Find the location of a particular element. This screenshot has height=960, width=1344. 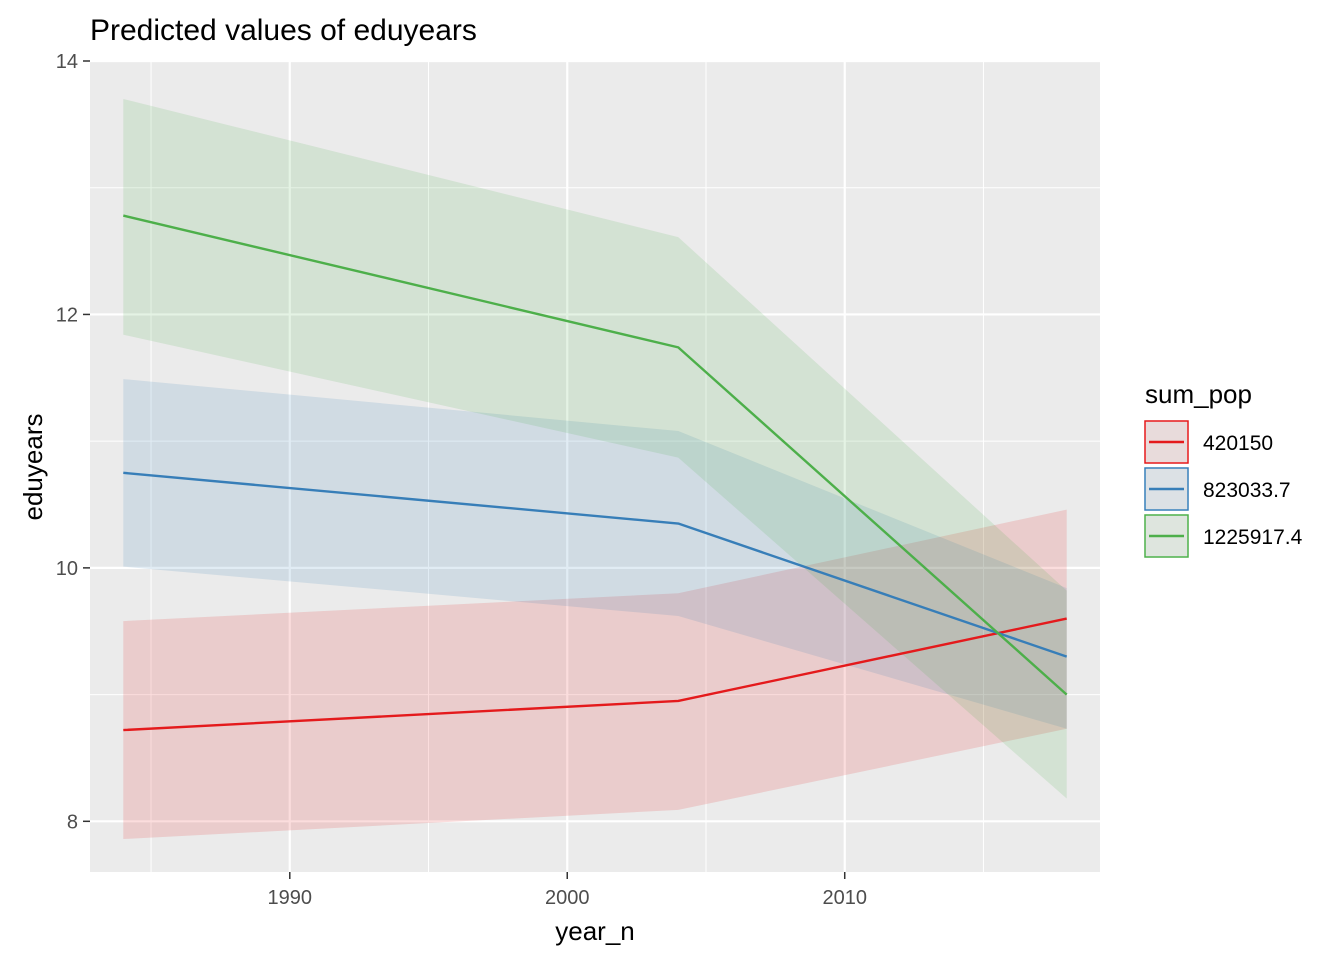

y-axis-title: eduyears is located at coordinates (33, 467).